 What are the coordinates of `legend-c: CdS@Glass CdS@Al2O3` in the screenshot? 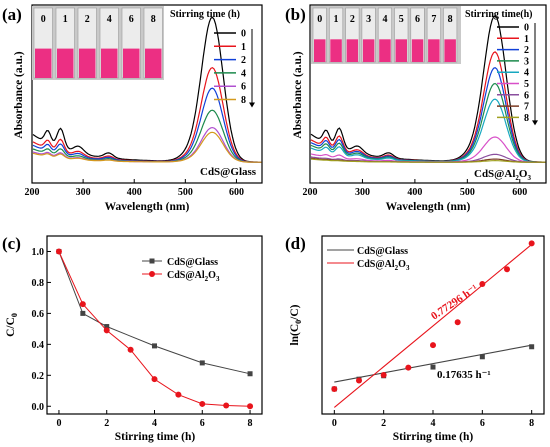 It's located at (181, 270).